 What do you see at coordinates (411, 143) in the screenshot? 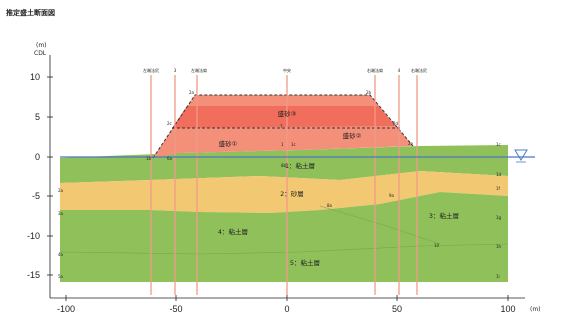
I see `point-label: 2e` at bounding box center [411, 143].